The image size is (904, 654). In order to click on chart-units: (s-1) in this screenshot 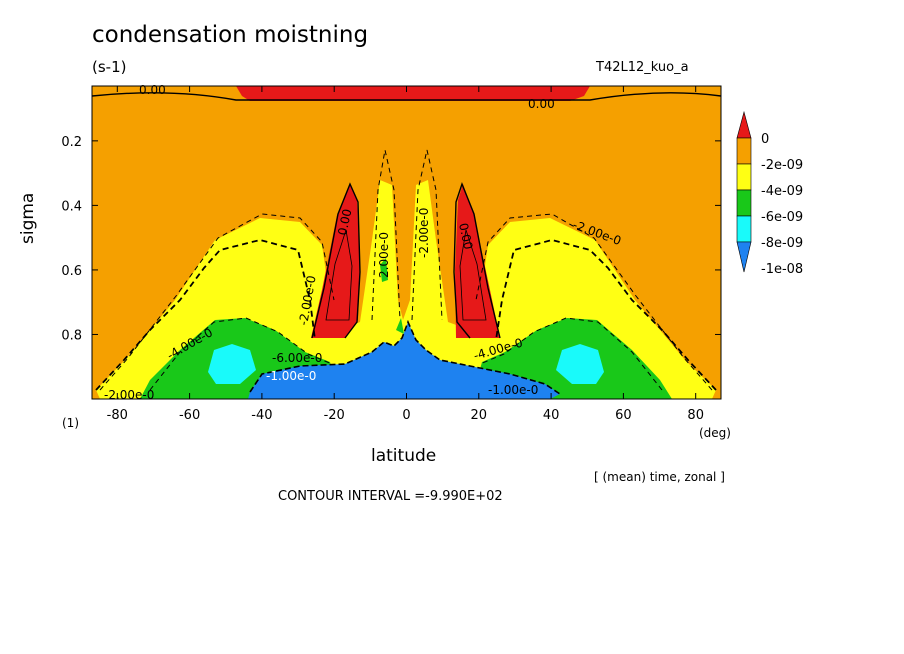, I will do `click(109, 67)`.